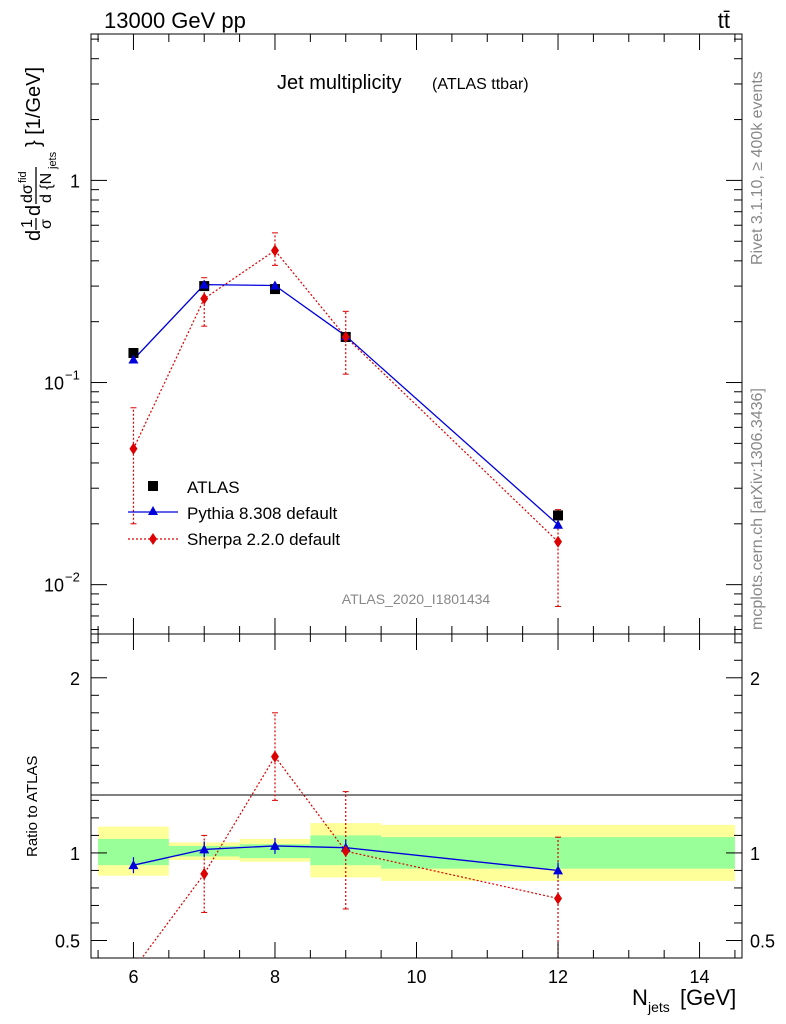 This screenshot has width=786, height=1024. Describe the element at coordinates (27, 223) in the screenshot. I see `svg-text: 1` at that location.